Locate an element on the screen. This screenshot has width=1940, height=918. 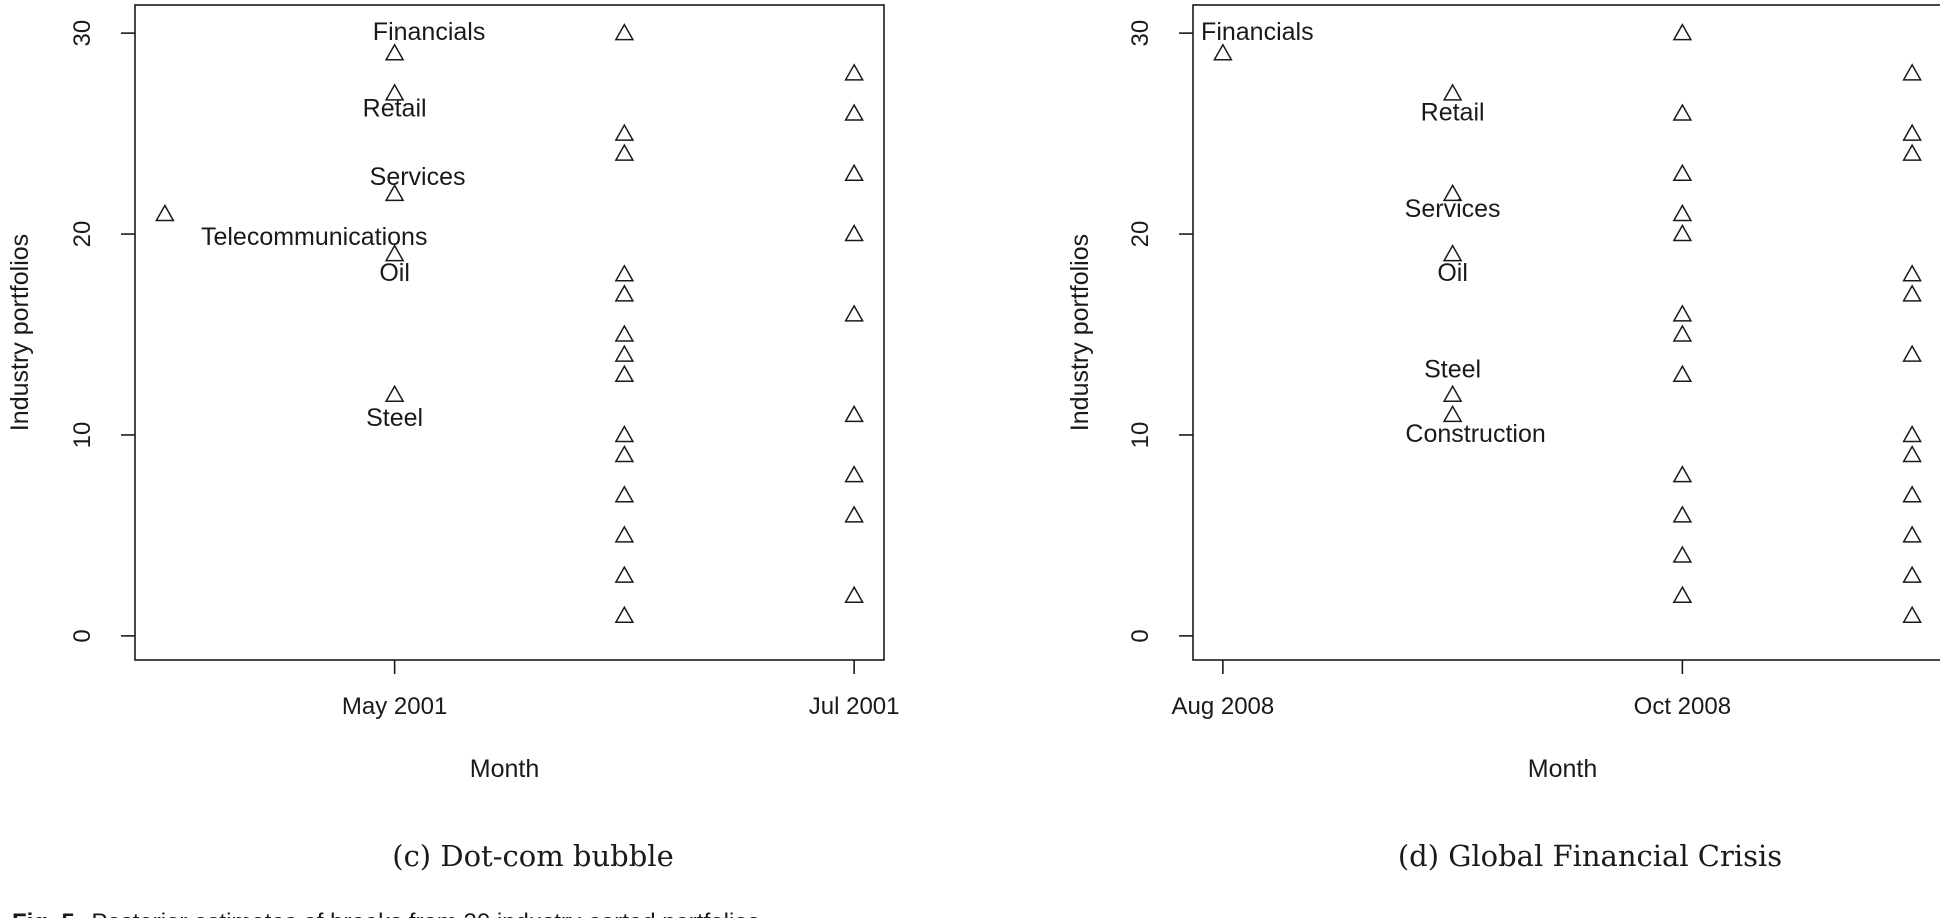
figure-caption-label: Fig. 5. is located at coordinates (46, 913).